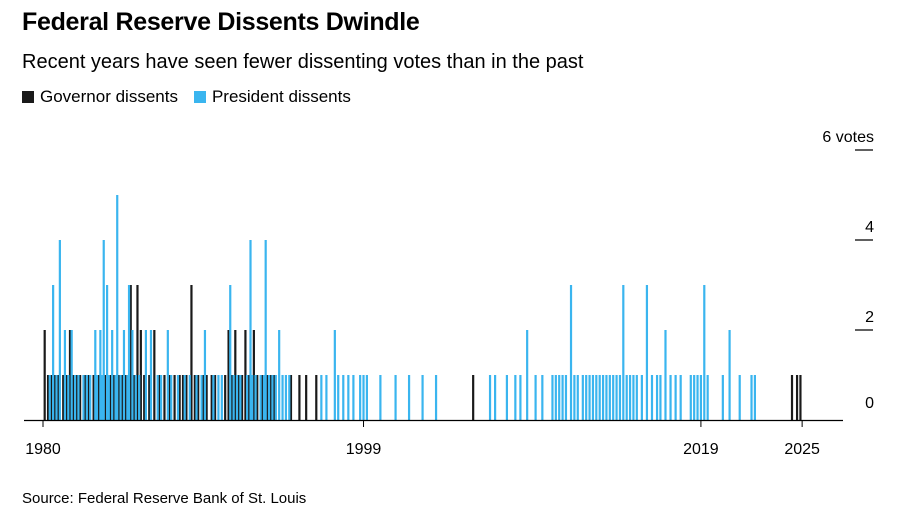 The width and height of the screenshot is (900, 516). I want to click on chart-title: Federal Reserve Dissents Dwindle, so click(221, 22).